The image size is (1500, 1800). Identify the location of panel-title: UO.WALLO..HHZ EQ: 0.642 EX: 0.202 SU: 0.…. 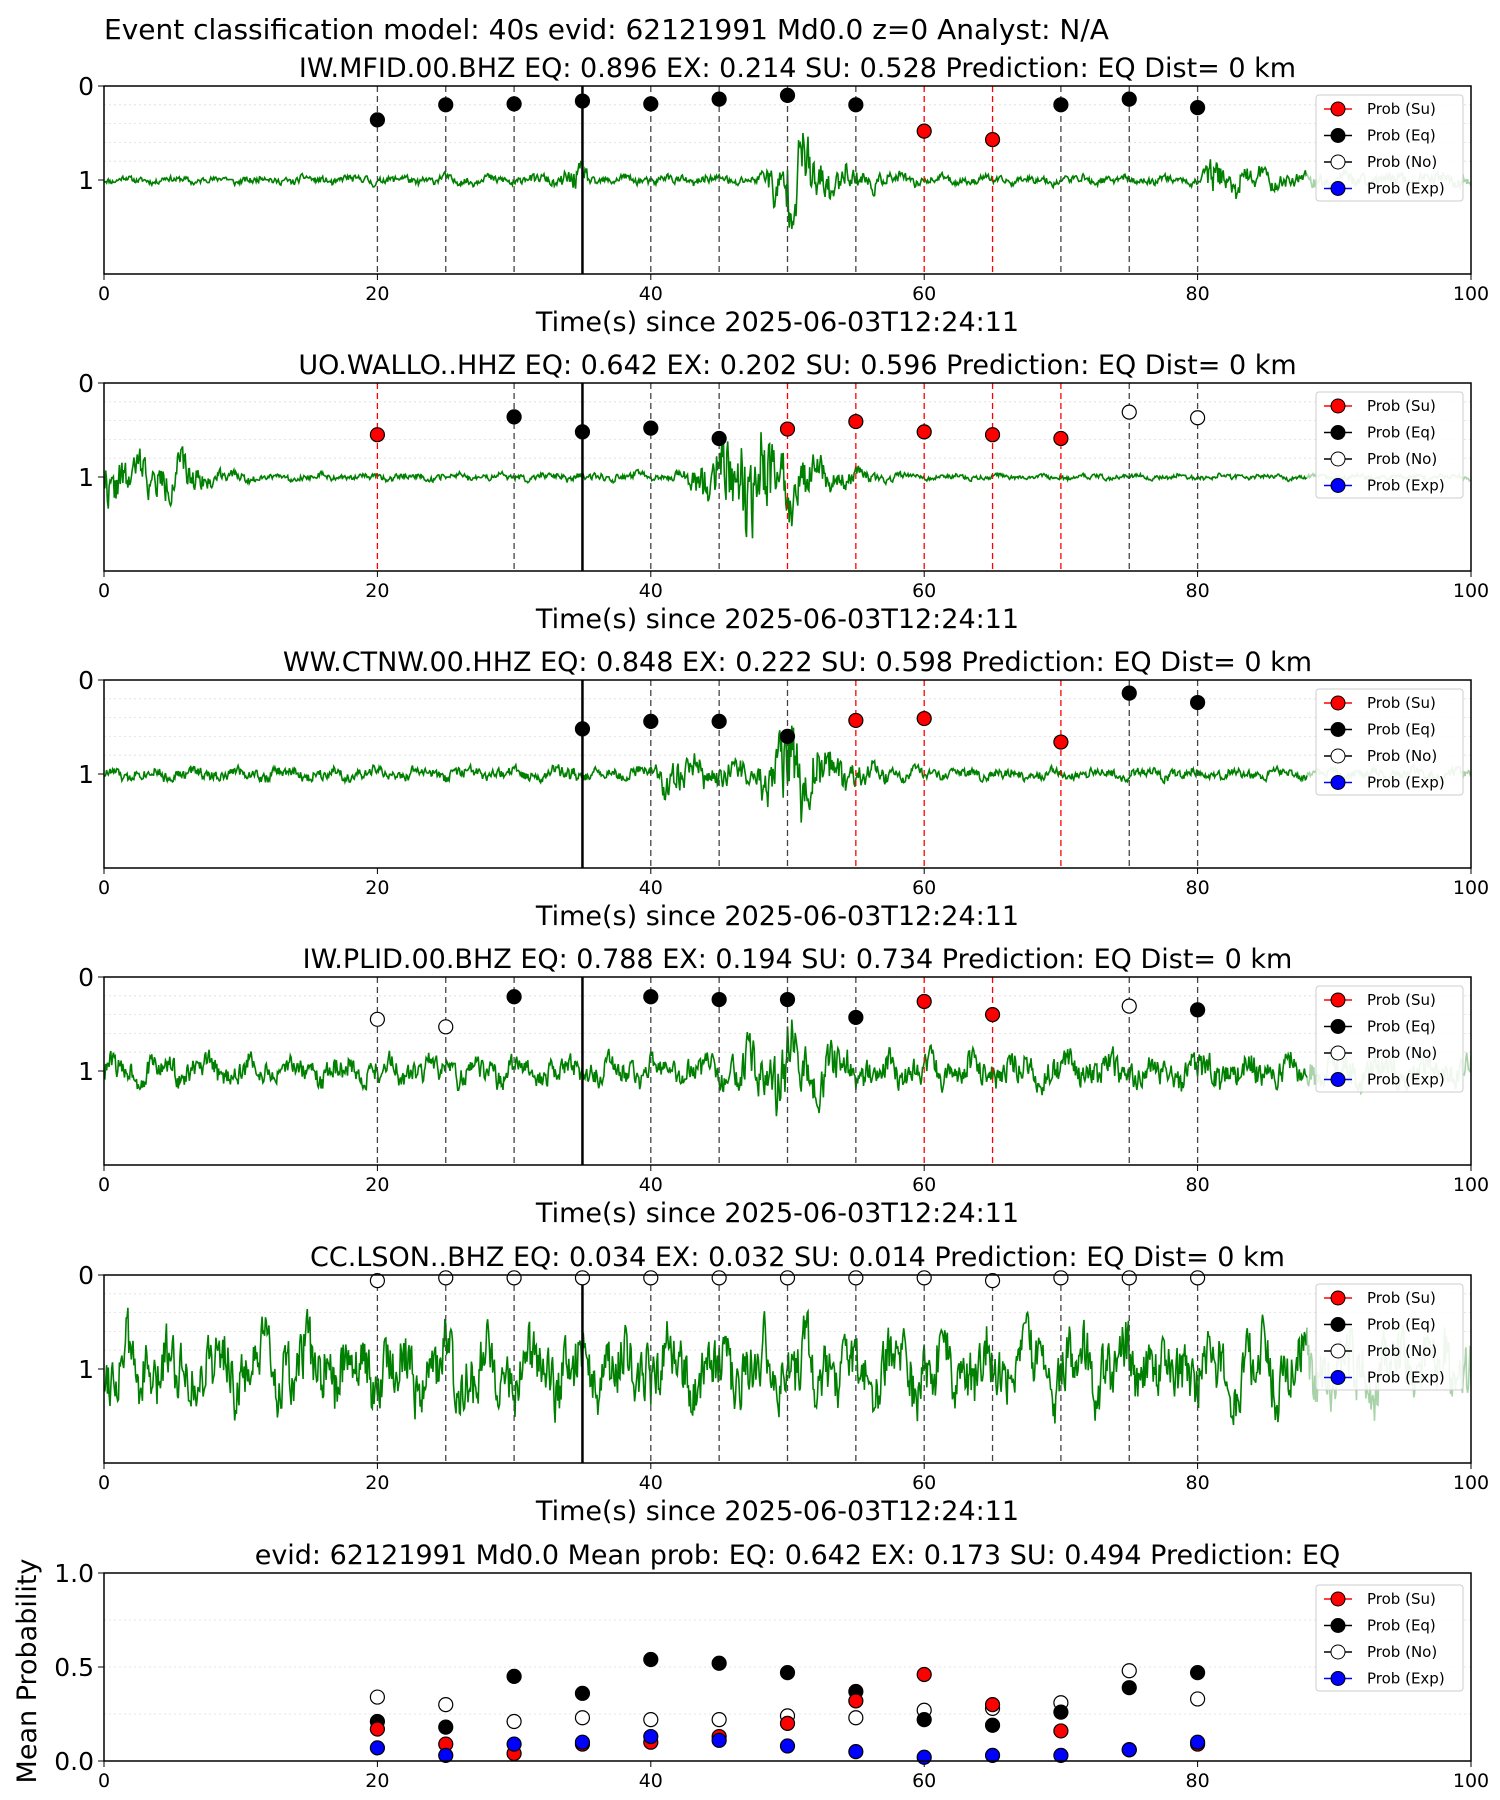
(797, 365).